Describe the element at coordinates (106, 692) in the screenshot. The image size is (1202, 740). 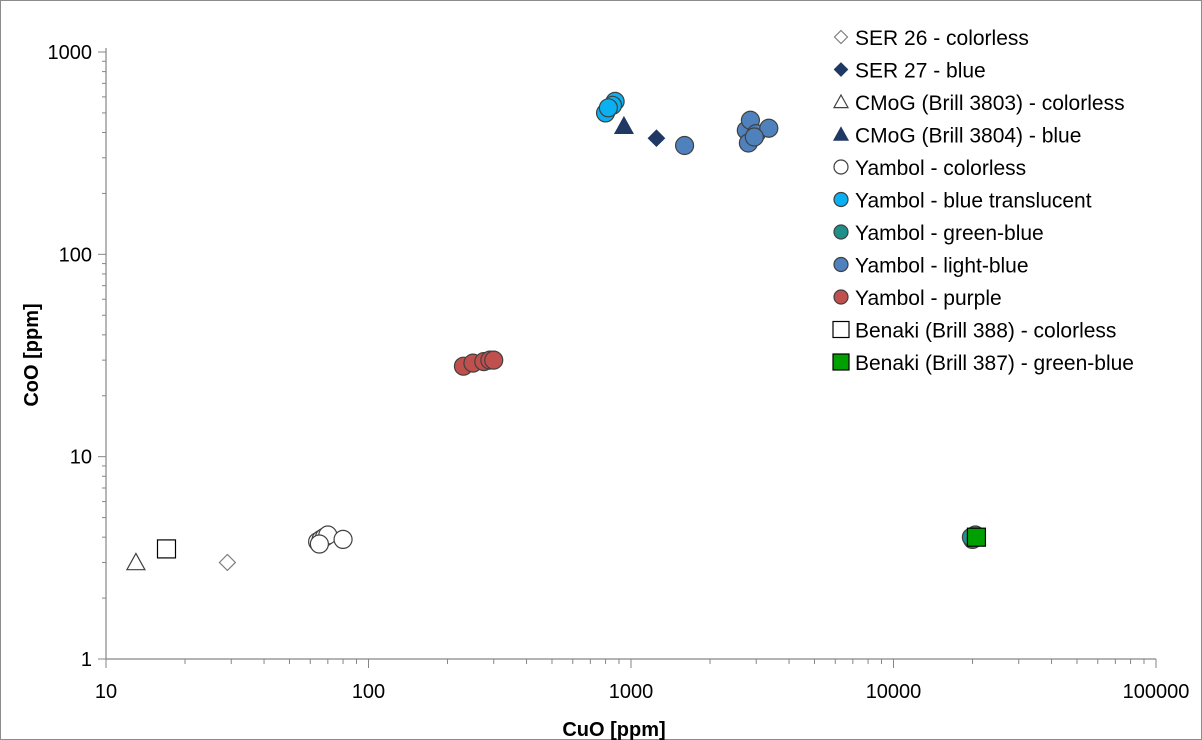
I see `x-tick-label: 10` at that location.